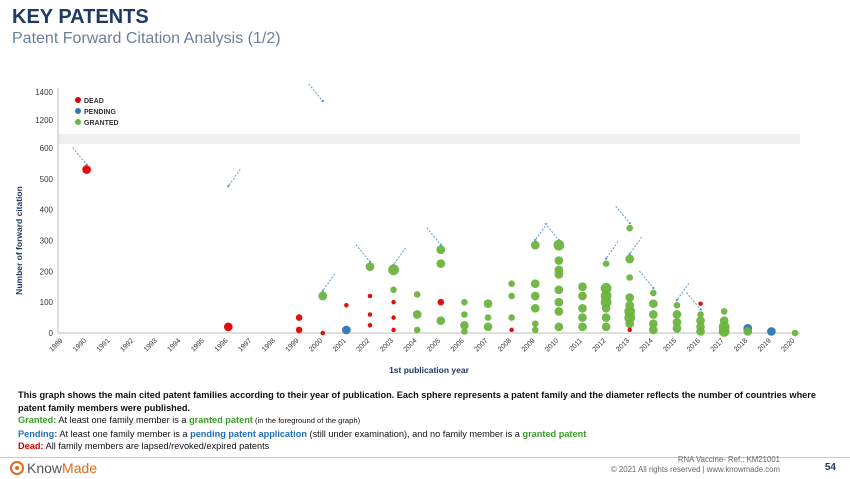 This screenshot has width=850, height=479. I want to click on page-subtitle: Patent Forward Citation Analysis (1/2), so click(146, 38).